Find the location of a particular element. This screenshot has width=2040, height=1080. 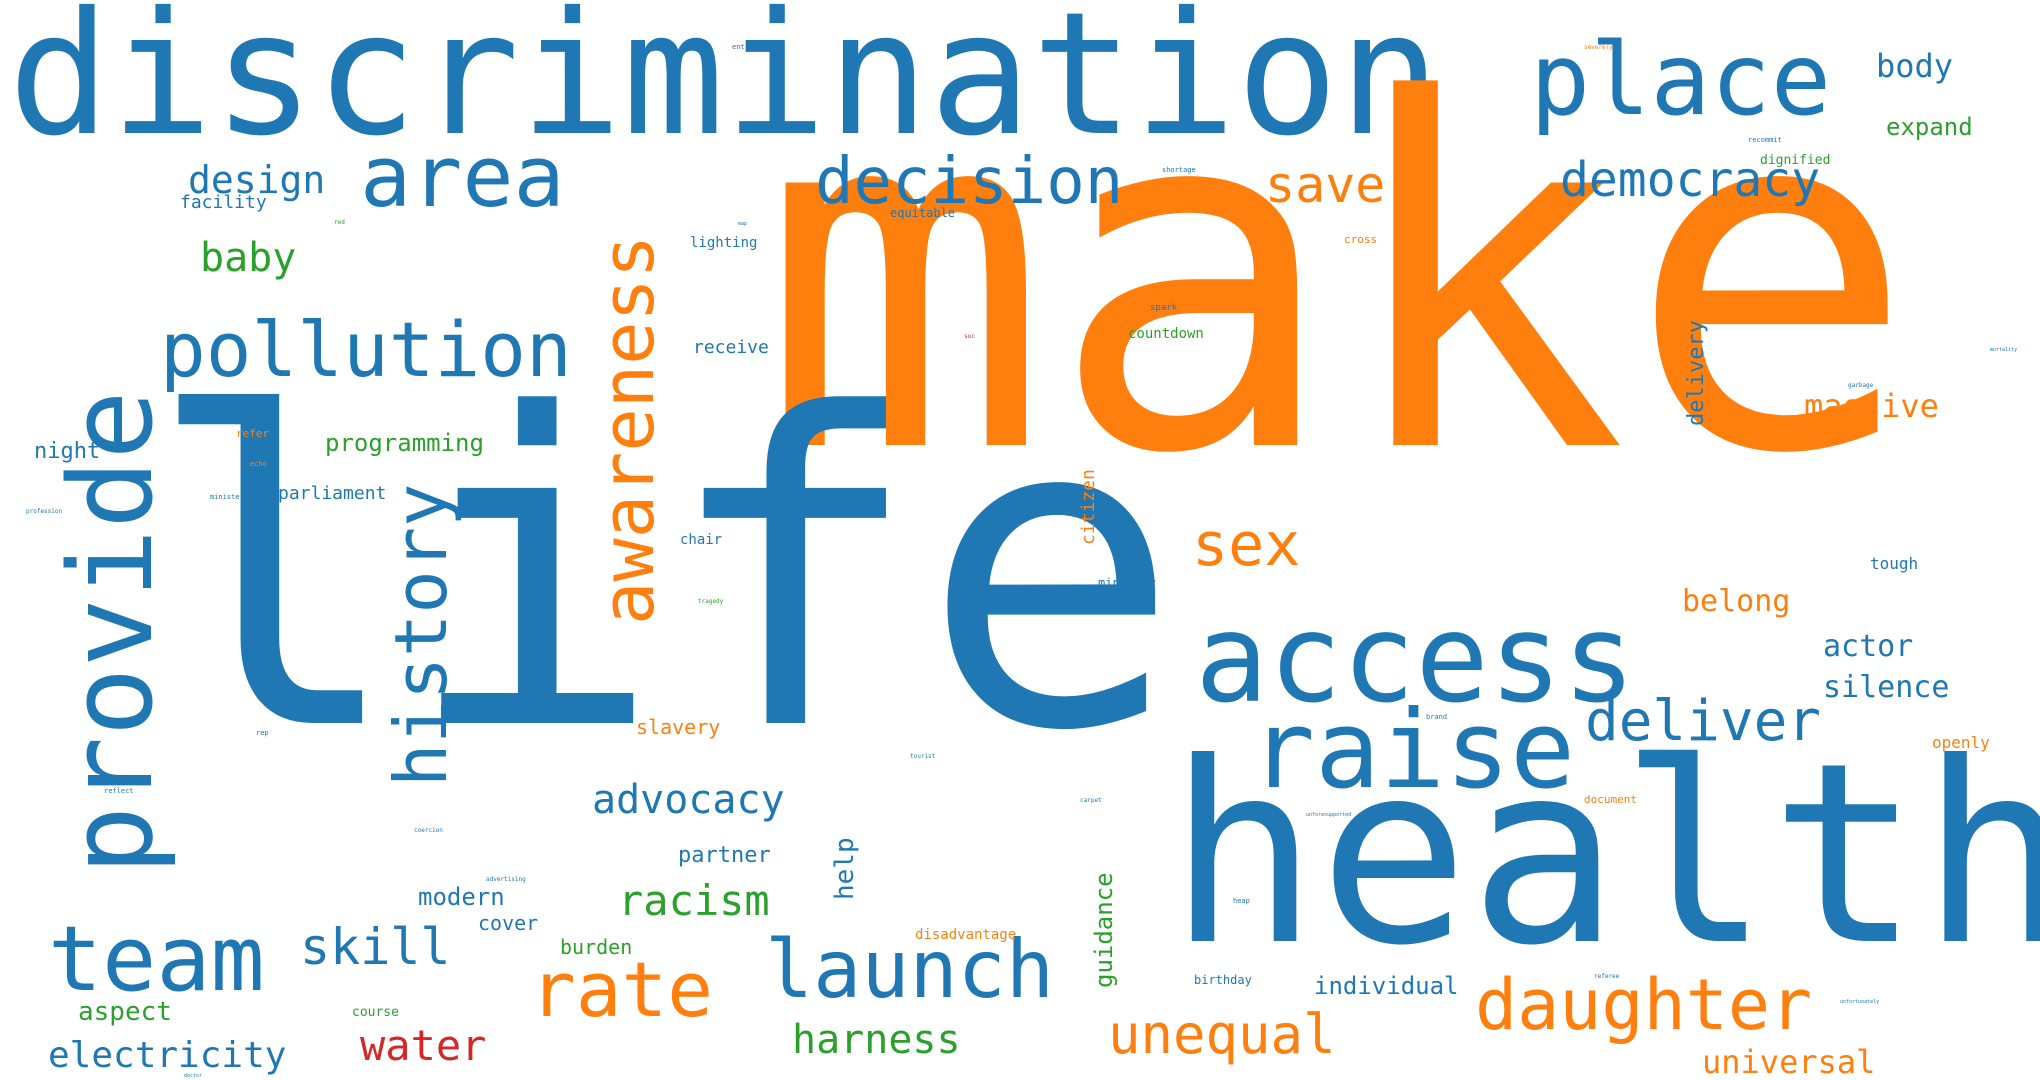

word-racism: racism is located at coordinates (694, 900).